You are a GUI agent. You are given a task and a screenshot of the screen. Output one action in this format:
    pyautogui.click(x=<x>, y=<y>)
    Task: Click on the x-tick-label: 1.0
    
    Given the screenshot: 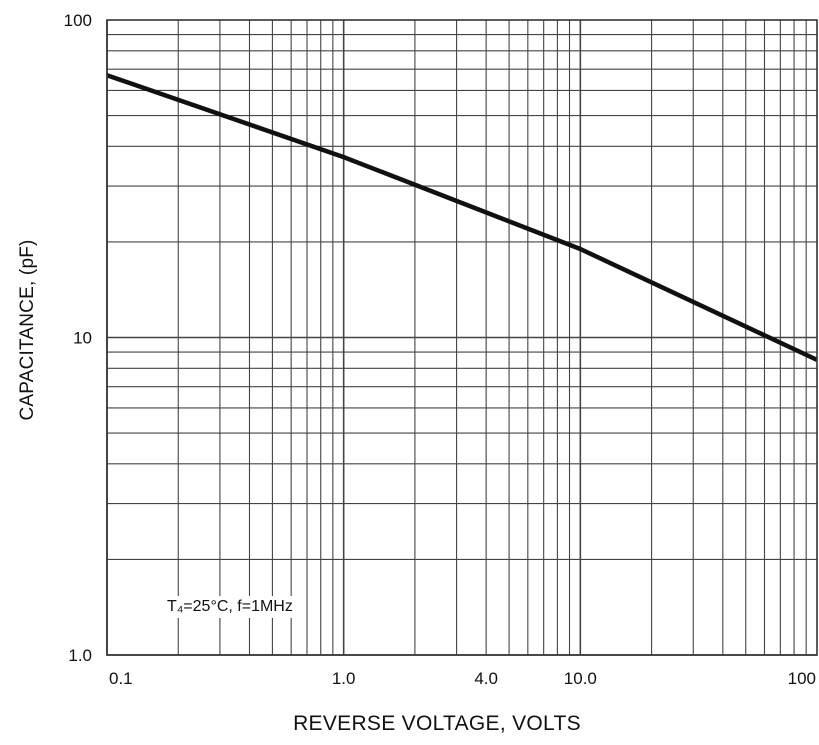 What is the action you would take?
    pyautogui.click(x=344, y=678)
    